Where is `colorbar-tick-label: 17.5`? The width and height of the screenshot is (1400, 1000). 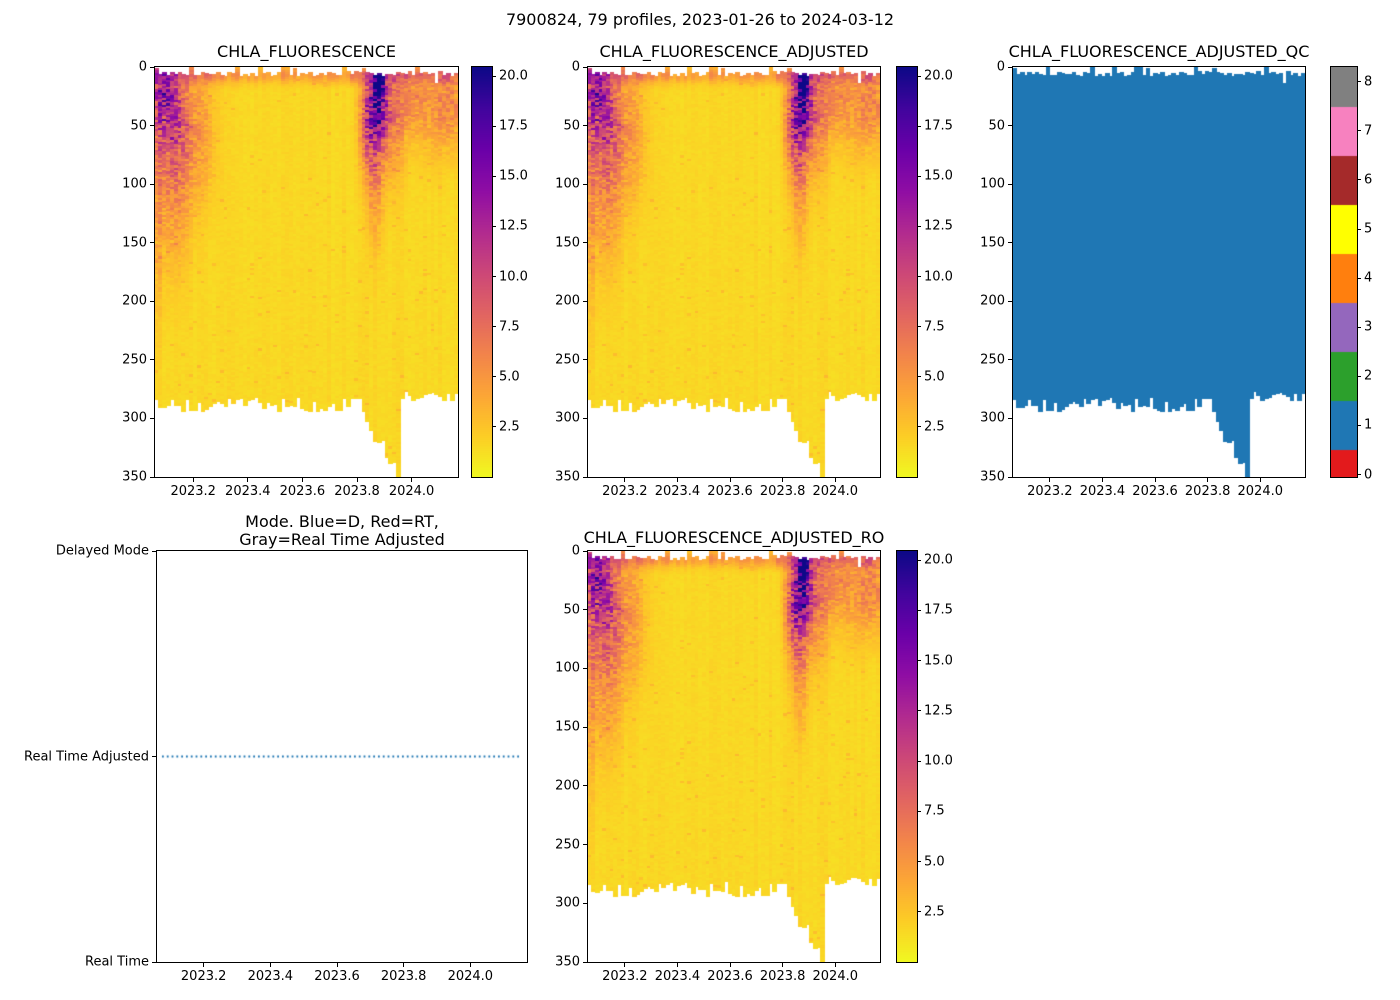
colorbar-tick-label: 17.5 is located at coordinates (938, 126).